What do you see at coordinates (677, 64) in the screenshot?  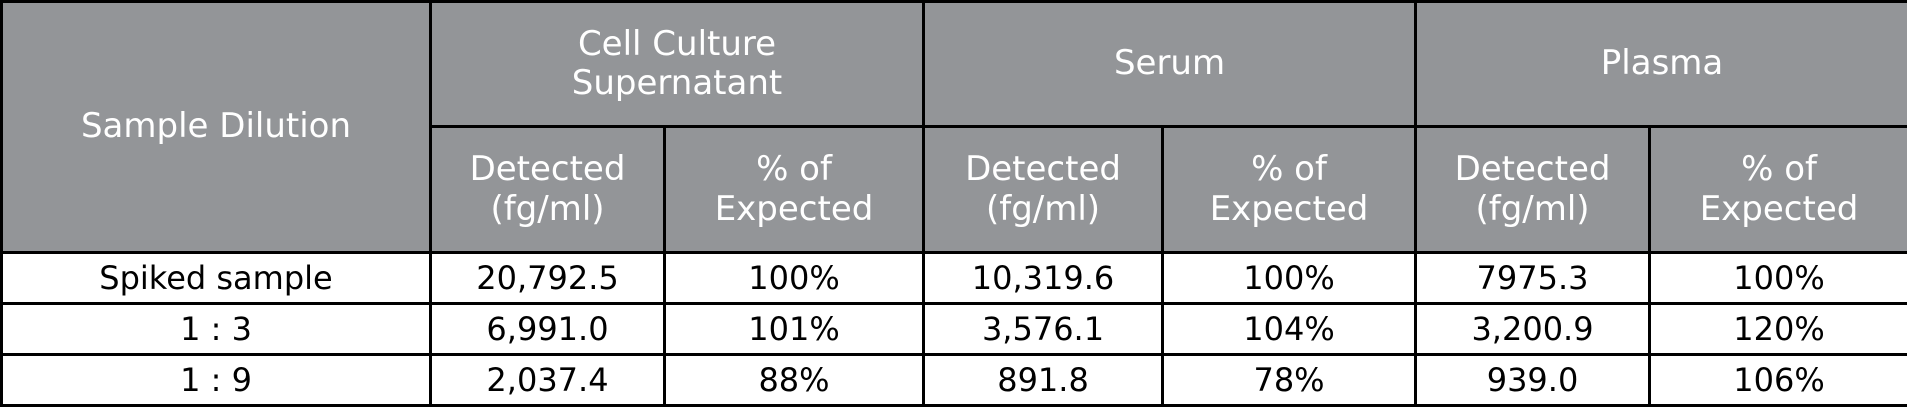 I see `group-header: Cell Culture Supernatant` at bounding box center [677, 64].